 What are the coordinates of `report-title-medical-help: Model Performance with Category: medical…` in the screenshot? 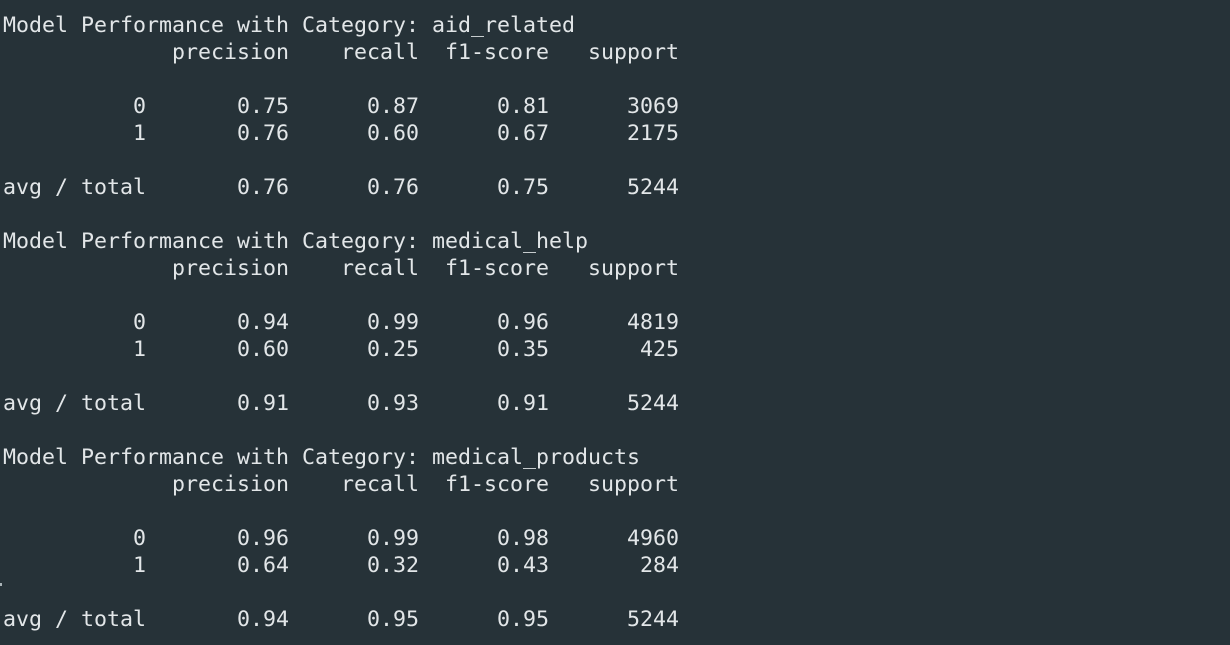 It's located at (296, 241).